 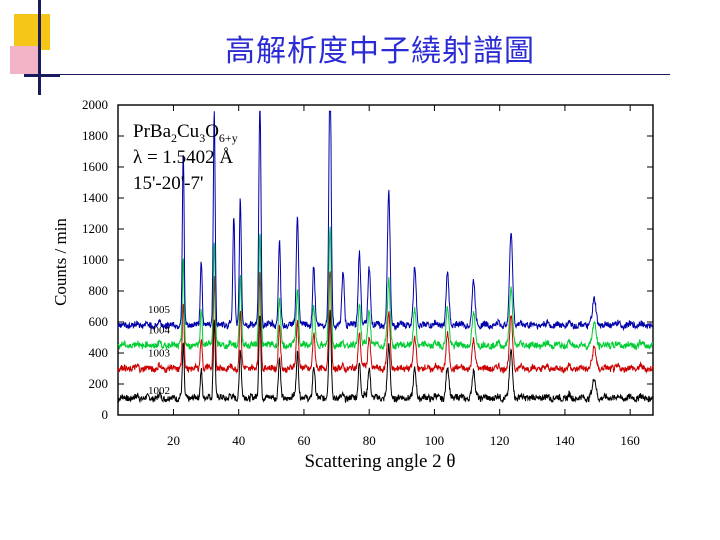 What do you see at coordinates (500, 440) in the screenshot?
I see `x-tick-label: 120` at bounding box center [500, 440].